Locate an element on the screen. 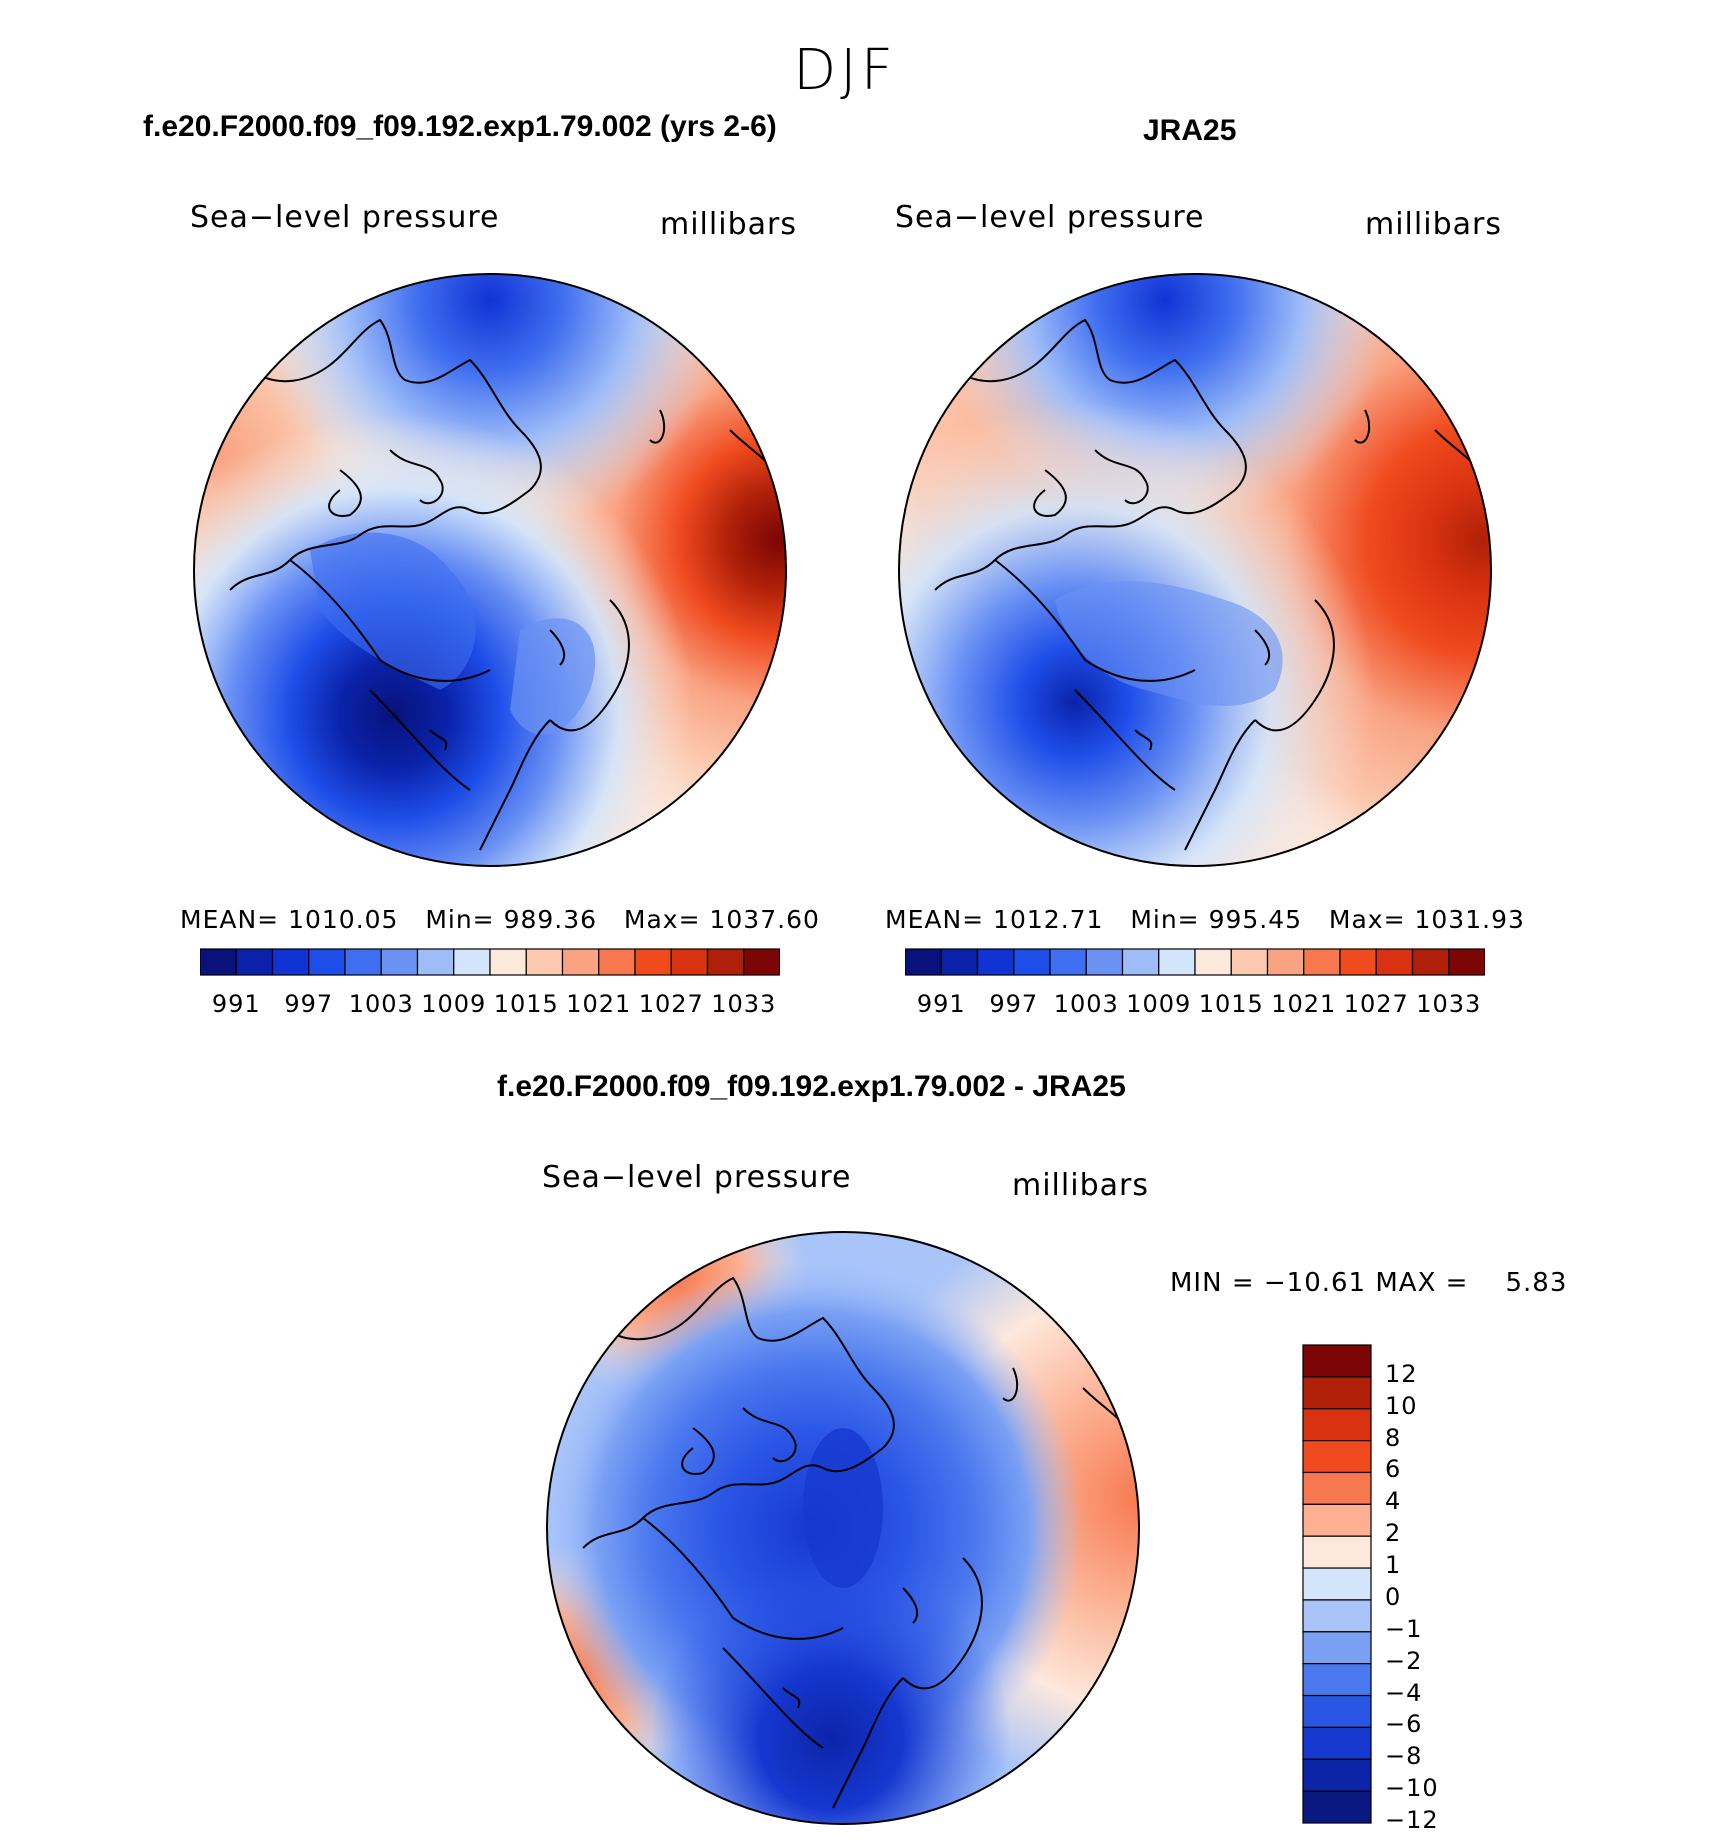 This screenshot has width=1710, height=1839. diff-units-label: millibars is located at coordinates (1080, 1185).